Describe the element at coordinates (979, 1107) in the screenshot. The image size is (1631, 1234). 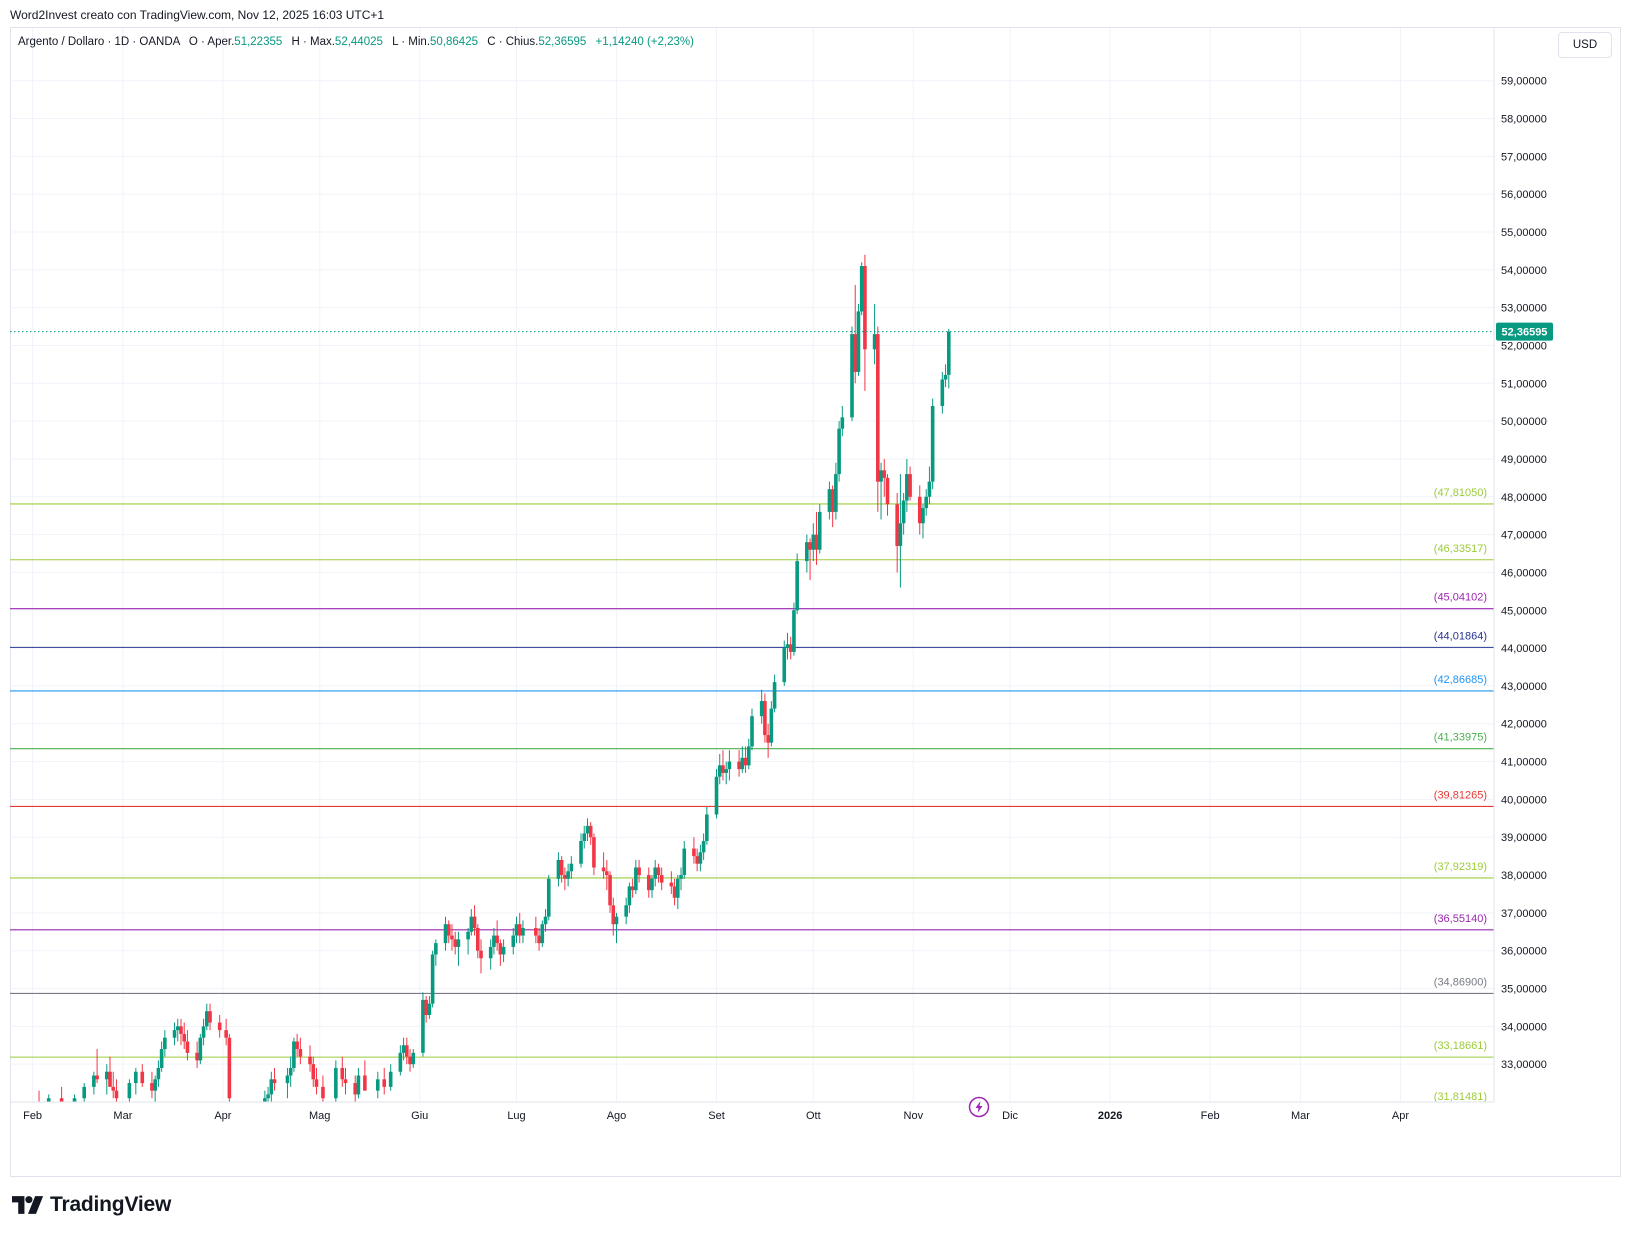
I see `event-marker-icon` at that location.